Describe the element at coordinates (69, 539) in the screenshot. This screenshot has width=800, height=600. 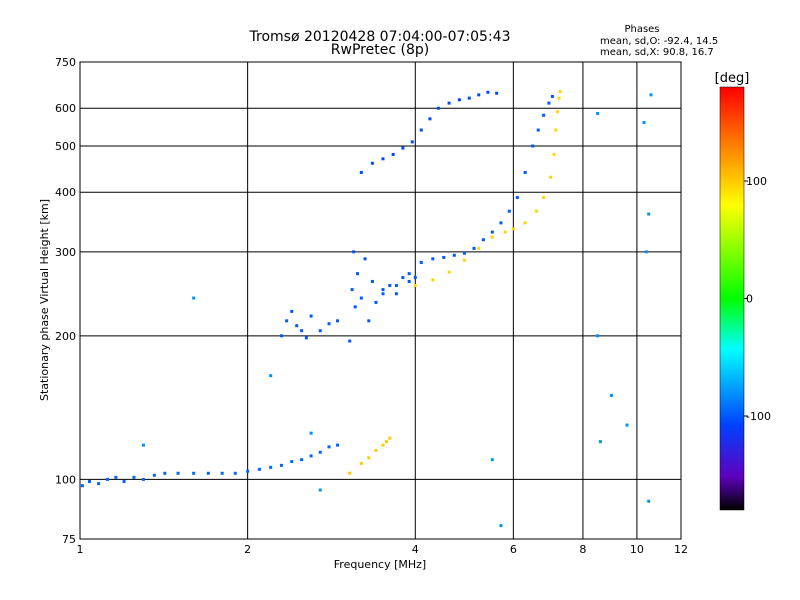
I see `y-tick-label: 75` at that location.